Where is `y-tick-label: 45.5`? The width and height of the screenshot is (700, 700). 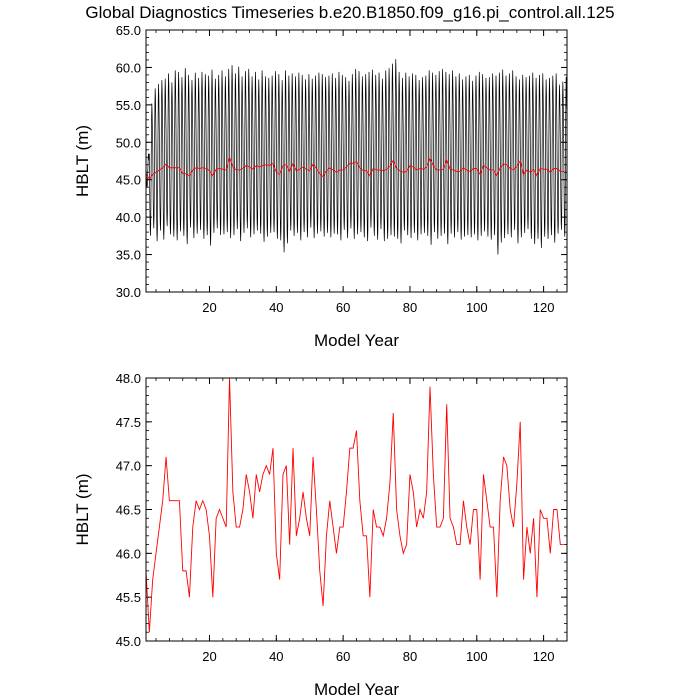
y-tick-label: 45.5 is located at coordinates (128, 597).